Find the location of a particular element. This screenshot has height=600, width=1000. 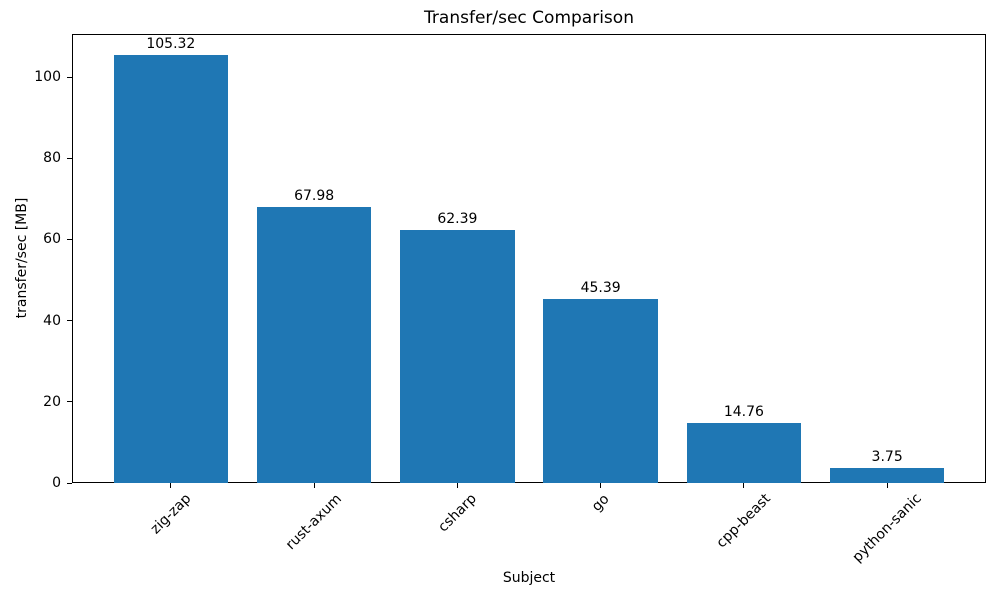

x-tick-label: python-sanic is located at coordinates (887, 528).